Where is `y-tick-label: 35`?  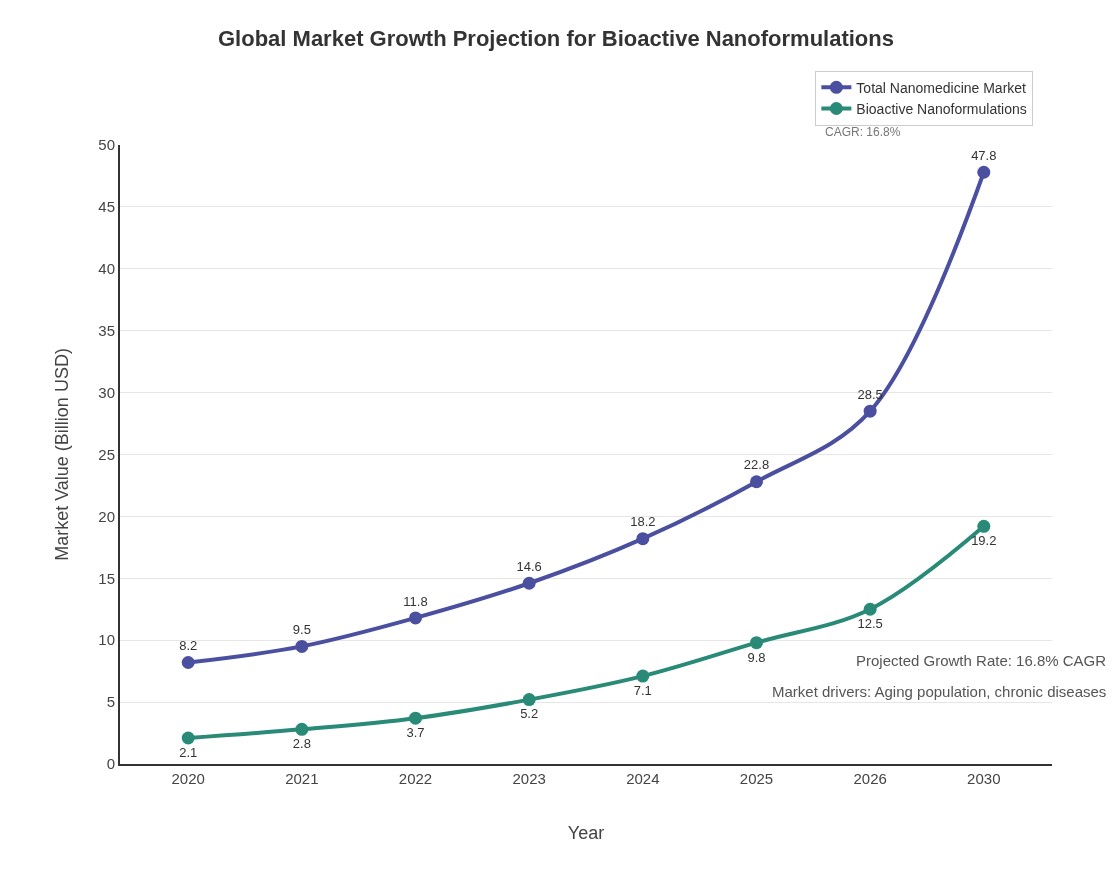 y-tick-label: 35 is located at coordinates (106, 330).